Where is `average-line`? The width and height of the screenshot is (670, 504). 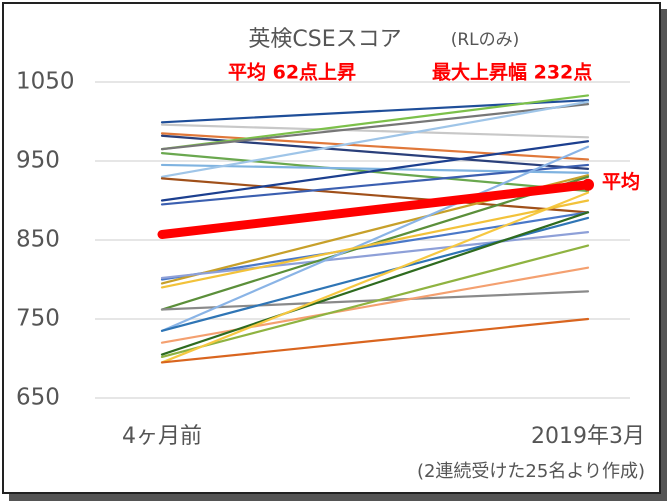 average-line is located at coordinates (375, 209).